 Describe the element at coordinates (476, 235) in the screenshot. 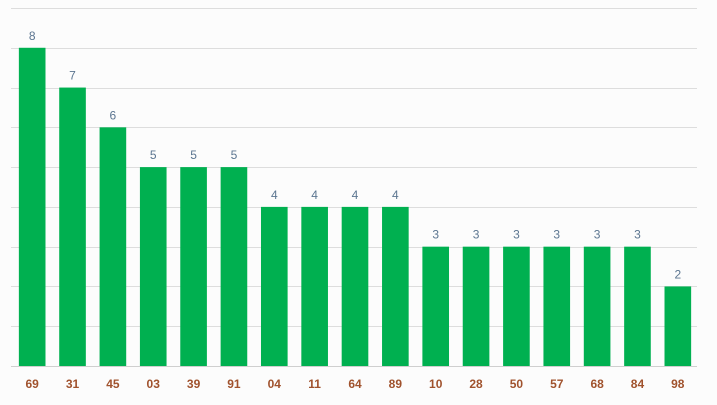

I see `value-label-28: 3` at that location.